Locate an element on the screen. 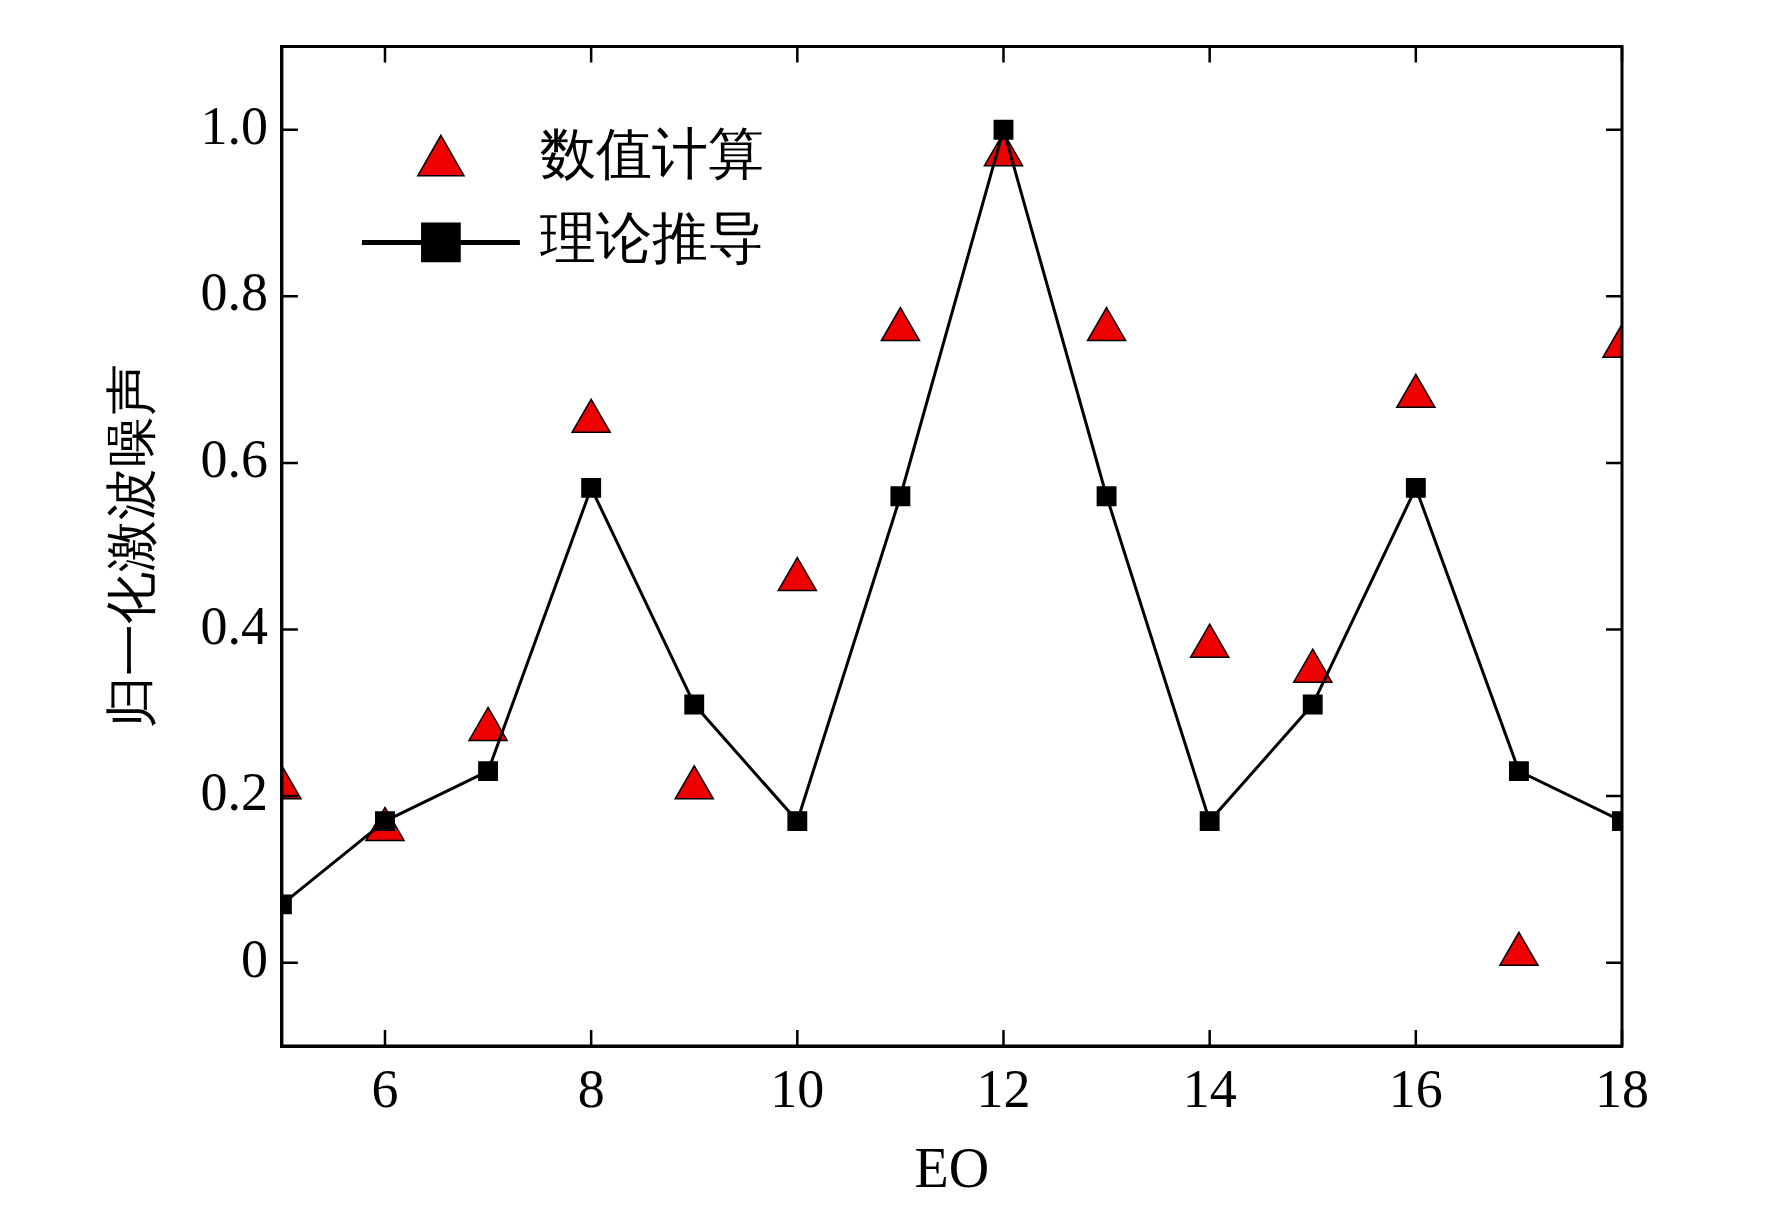  x-tick-label: 16 is located at coordinates (1415, 1088).